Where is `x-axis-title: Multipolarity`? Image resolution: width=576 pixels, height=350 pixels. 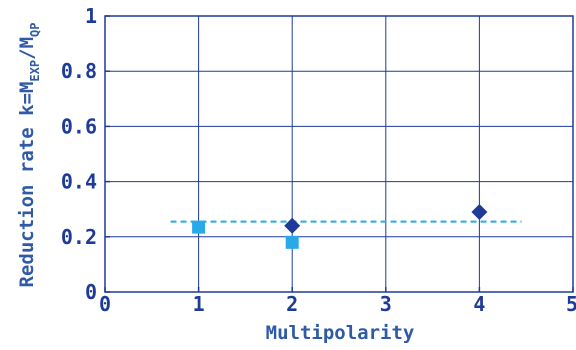 x-axis-title: Multipolarity is located at coordinates (340, 333).